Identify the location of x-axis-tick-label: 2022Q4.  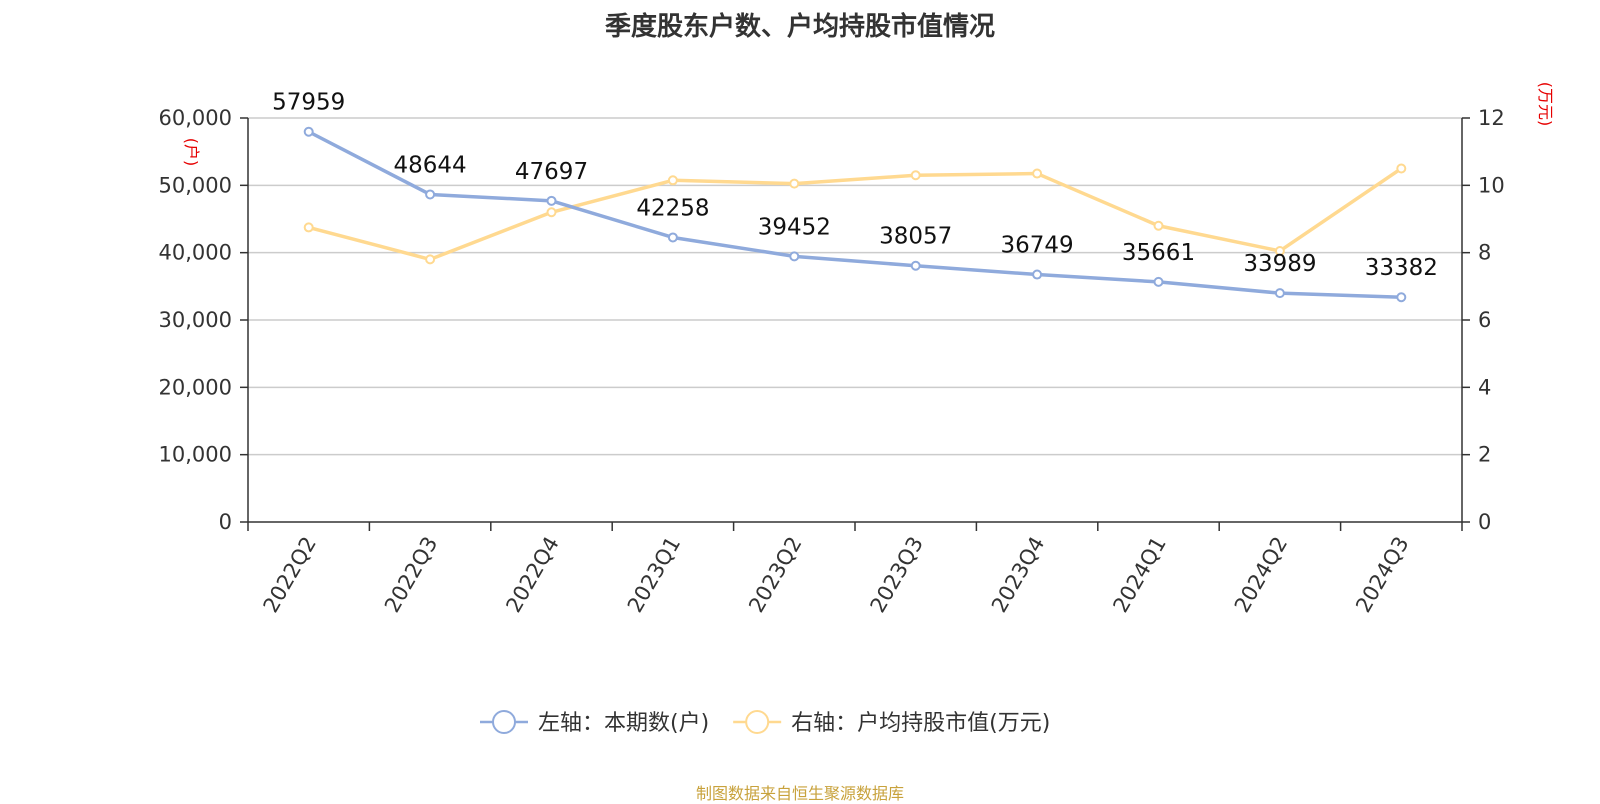
(532, 575).